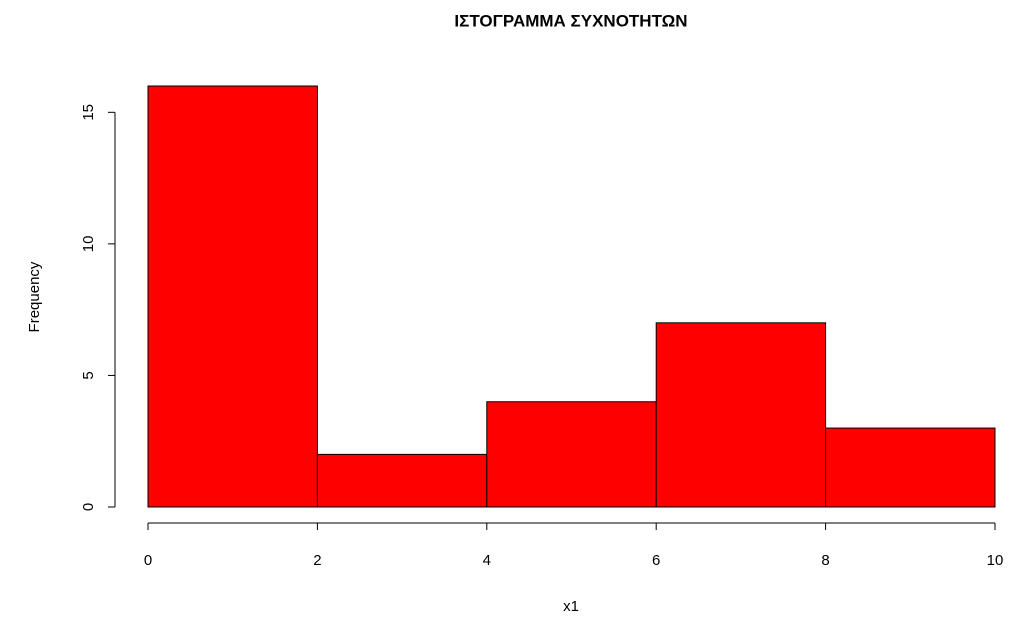 The height and width of the screenshot is (618, 1021). Describe the element at coordinates (88, 507) in the screenshot. I see `y-tick-label: 0` at that location.